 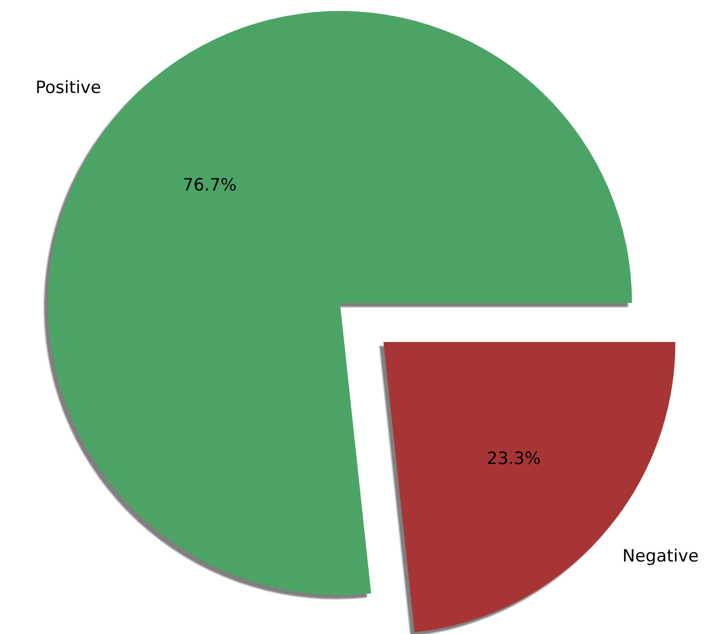 I want to click on data-label: 23.3%, so click(x=513, y=458).